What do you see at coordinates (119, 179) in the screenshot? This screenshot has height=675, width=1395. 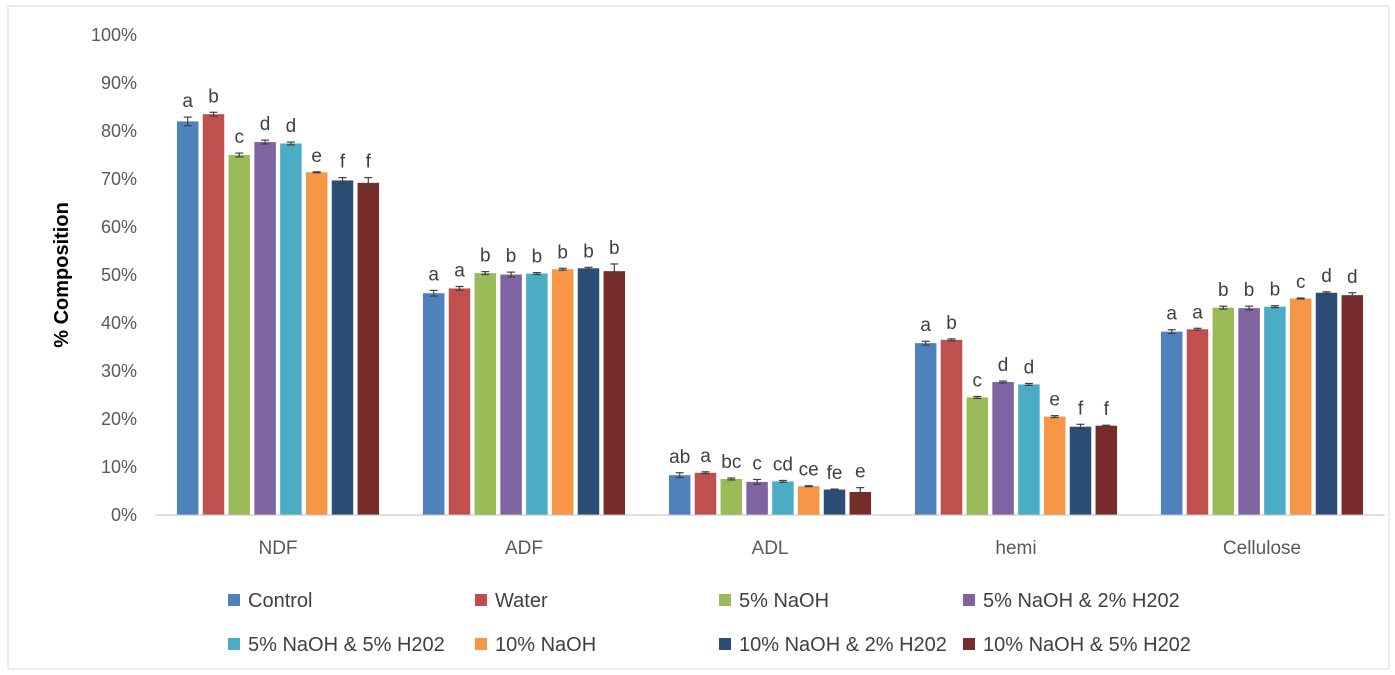 I see `y-tick-label: 70%` at bounding box center [119, 179].